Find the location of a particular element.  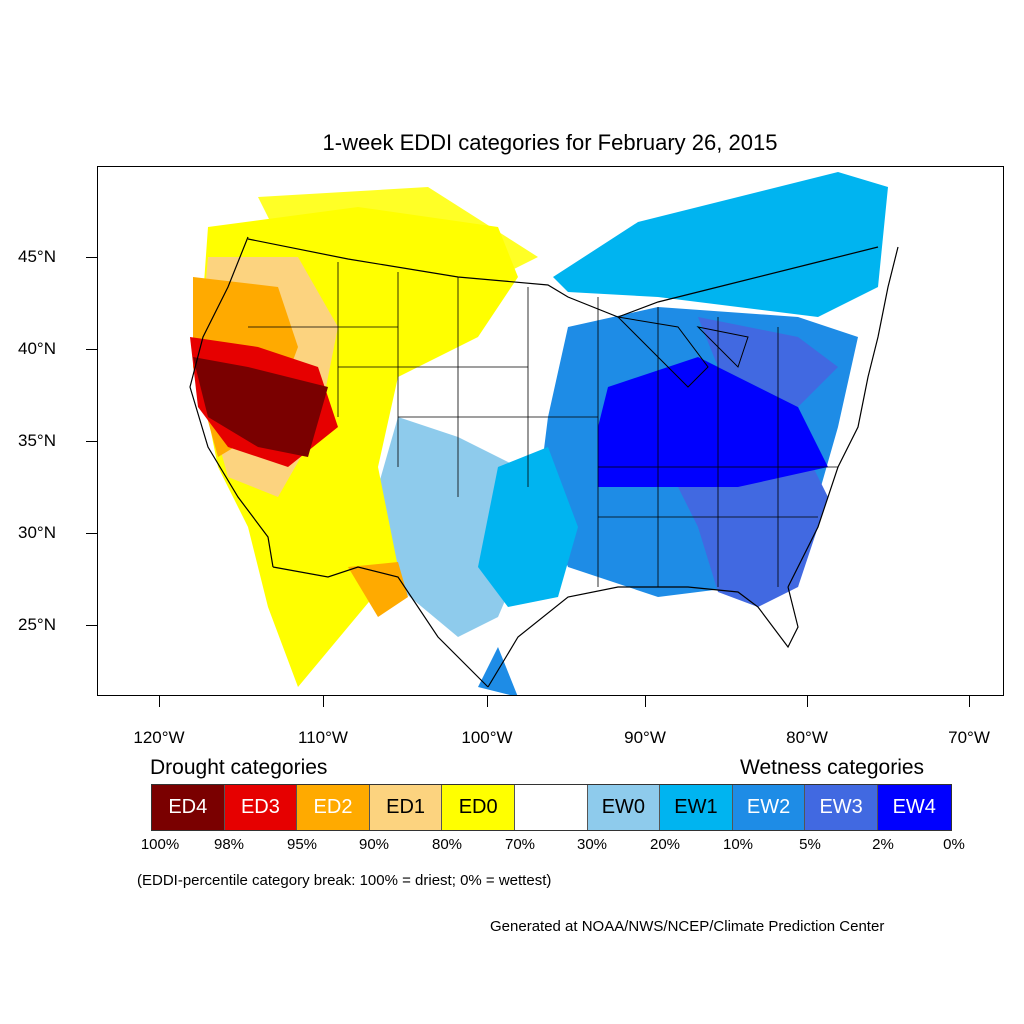

region-ed0-canada is located at coordinates (398, 237).